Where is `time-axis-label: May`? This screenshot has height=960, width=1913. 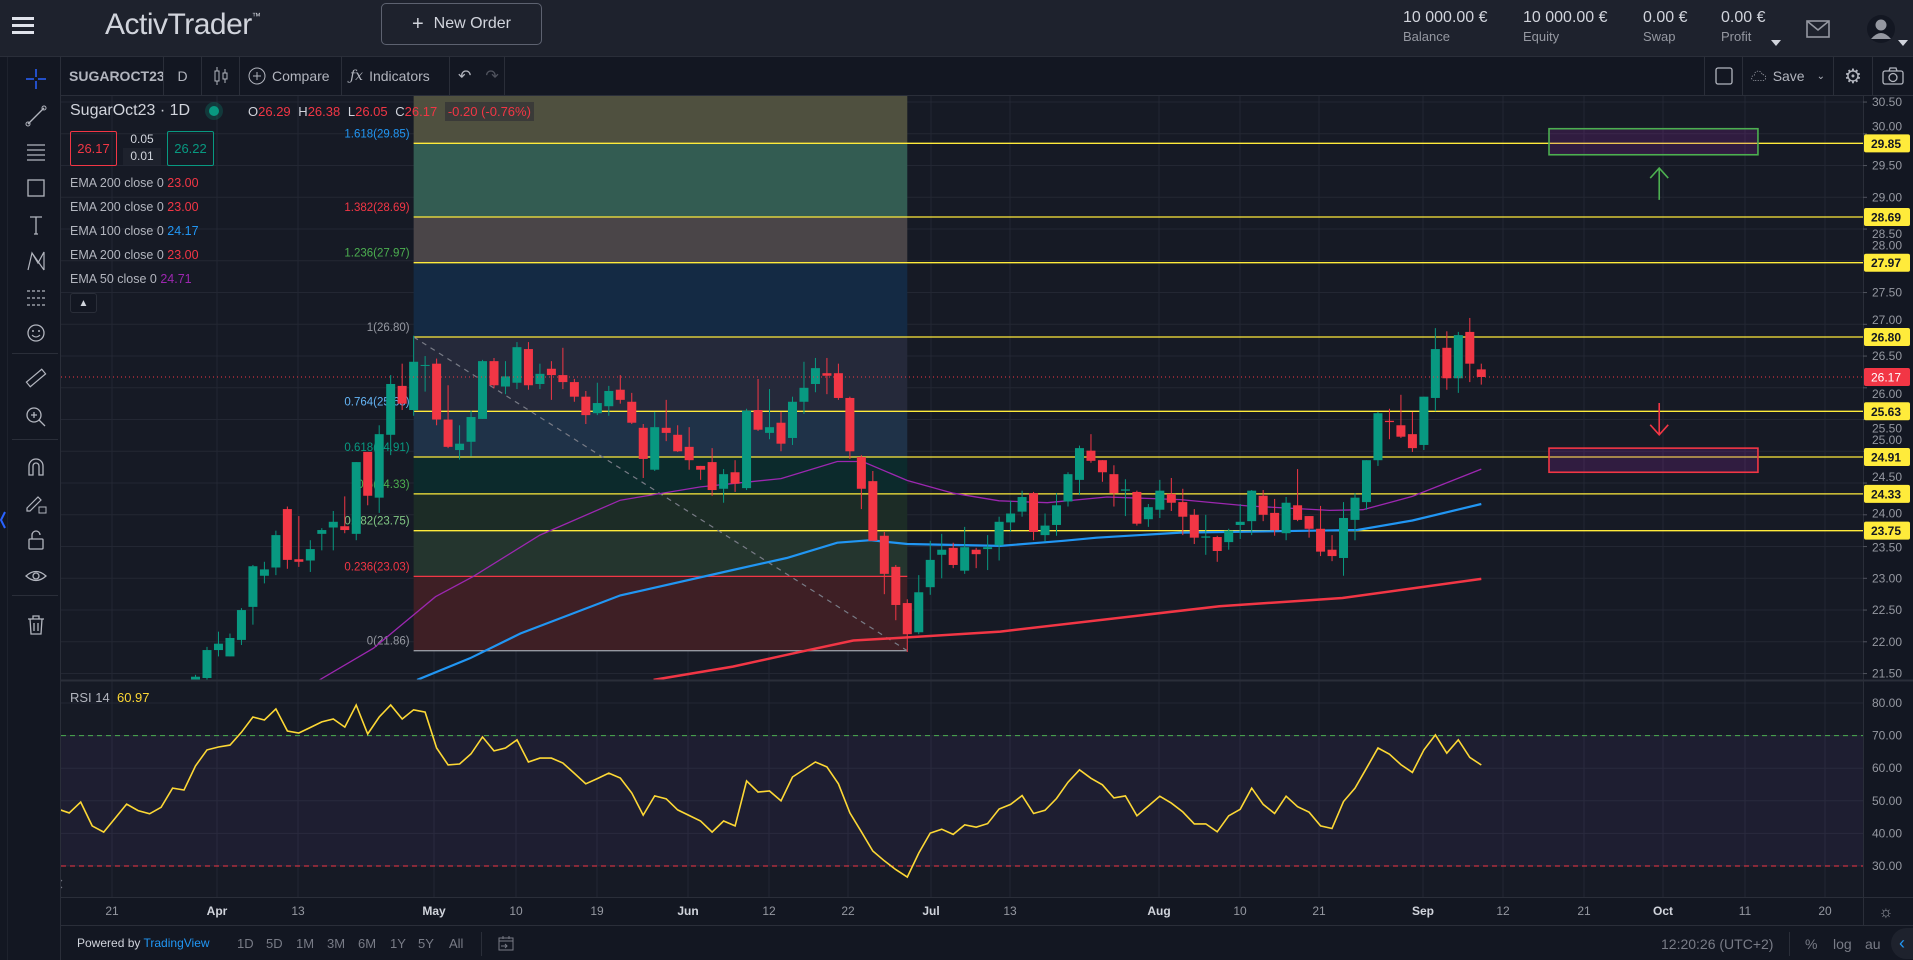 time-axis-label: May is located at coordinates (434, 911).